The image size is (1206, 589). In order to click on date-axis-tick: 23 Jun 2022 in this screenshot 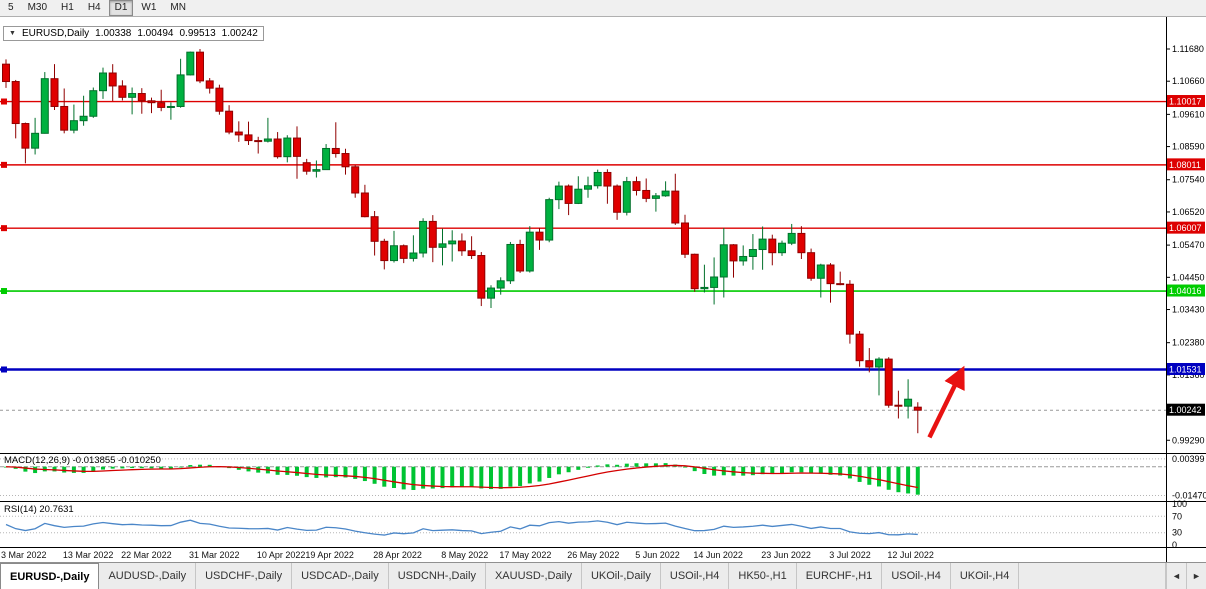, I will do `click(786, 555)`.